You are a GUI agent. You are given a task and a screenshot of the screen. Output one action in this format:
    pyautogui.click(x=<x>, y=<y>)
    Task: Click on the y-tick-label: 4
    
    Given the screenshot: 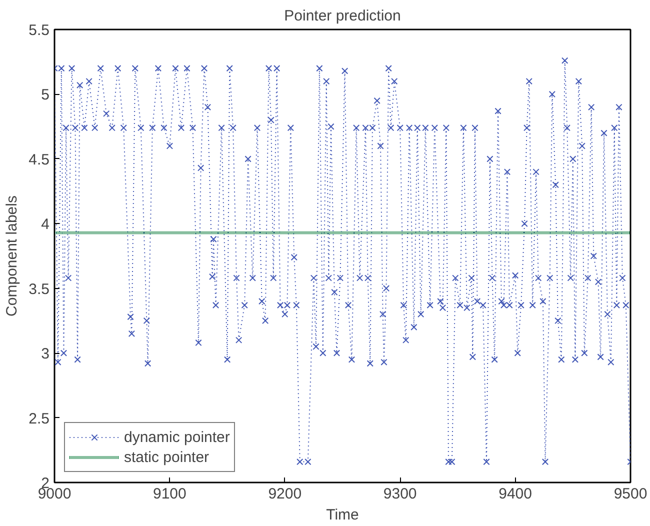 What is the action you would take?
    pyautogui.click(x=45, y=225)
    